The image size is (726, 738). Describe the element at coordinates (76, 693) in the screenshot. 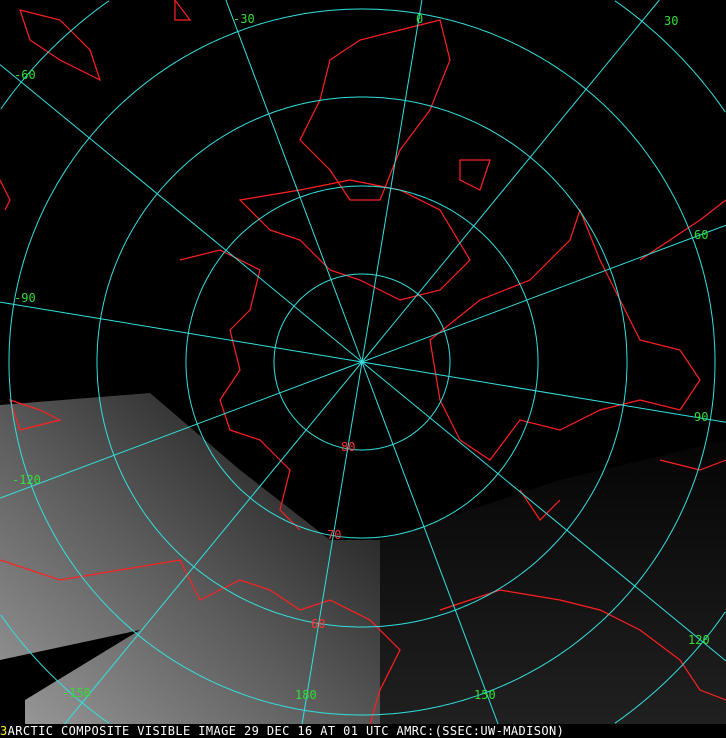

I see `lon-label: -150` at that location.